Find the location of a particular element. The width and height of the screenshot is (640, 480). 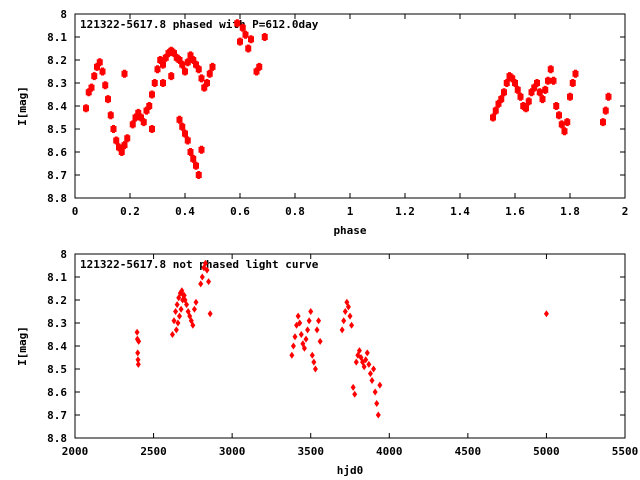

y-tick-label: 8.3 is located at coordinates (57, 323).